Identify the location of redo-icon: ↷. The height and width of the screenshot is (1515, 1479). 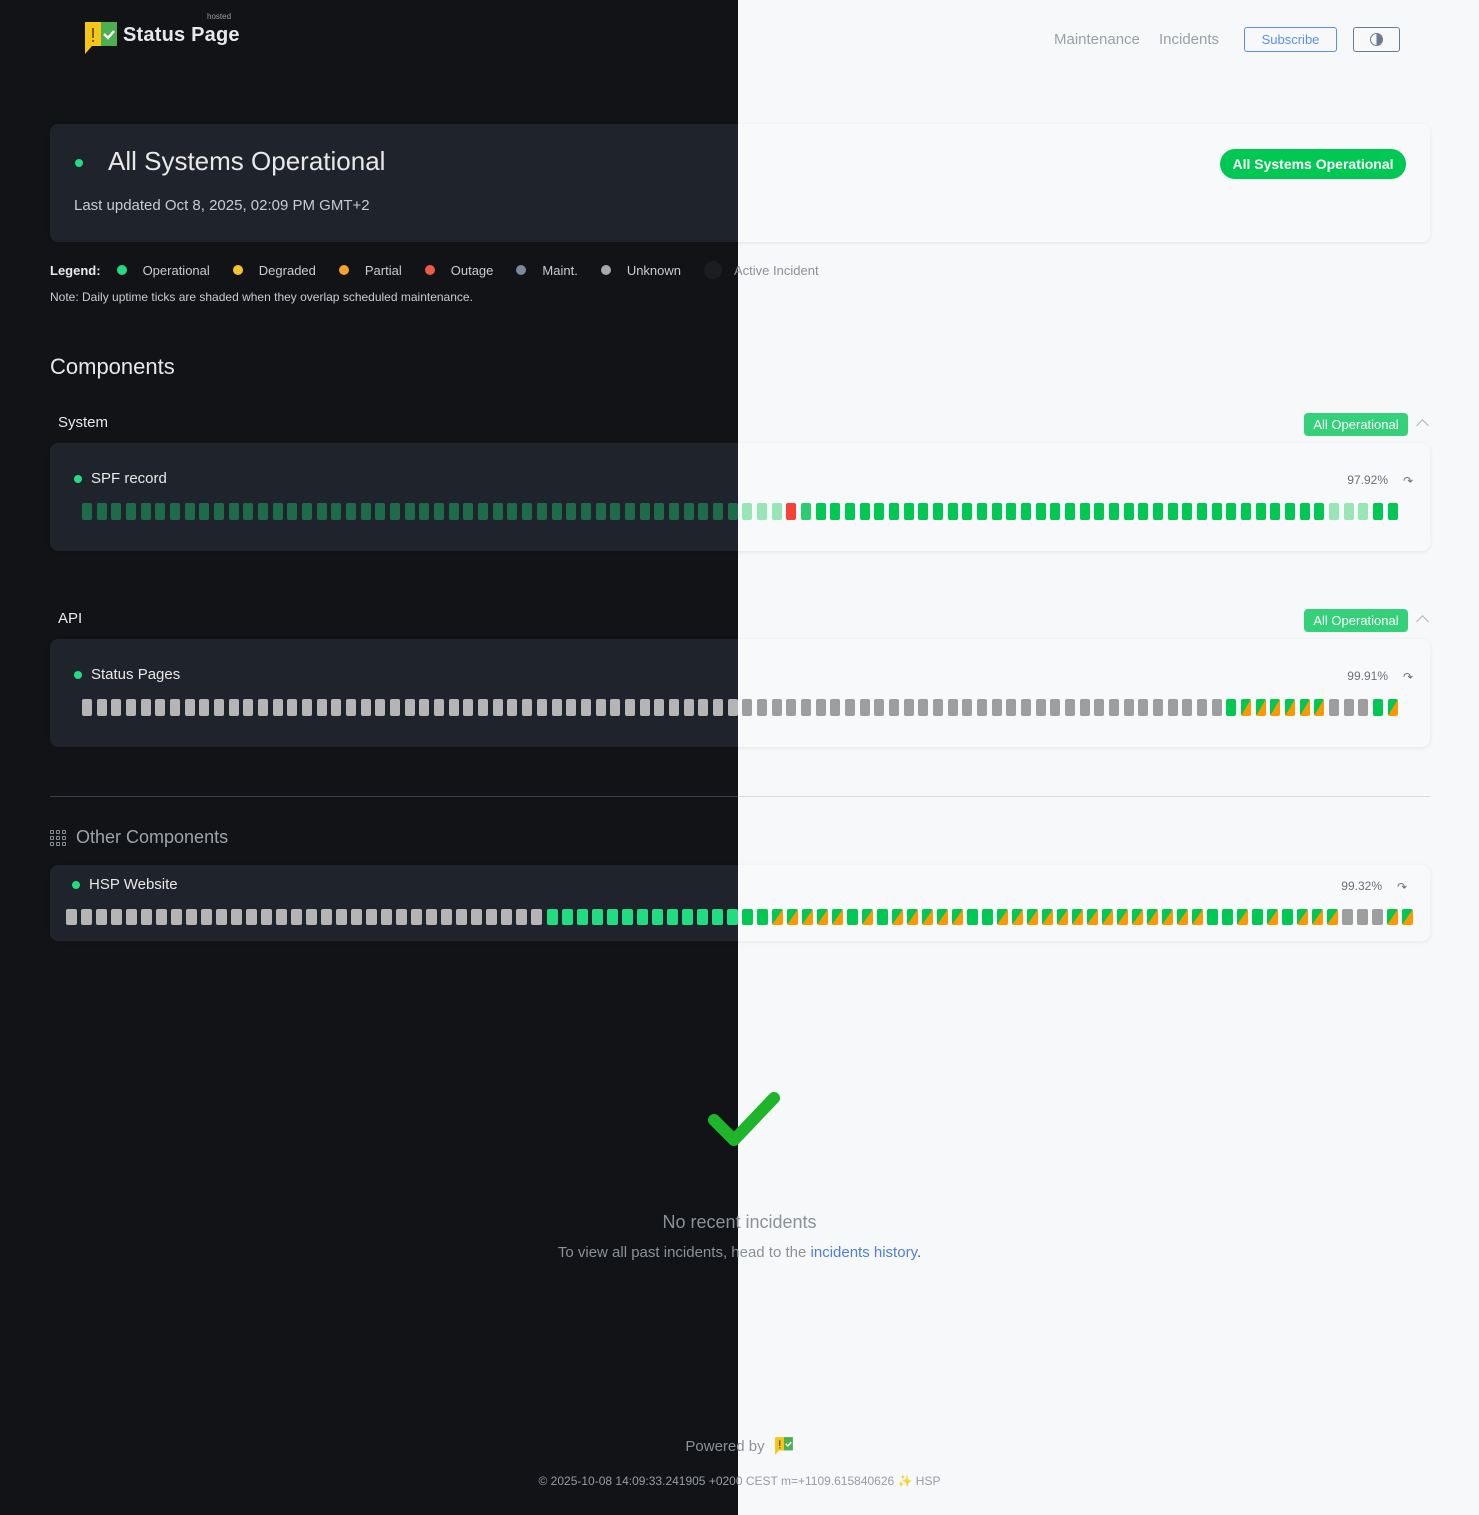
(1402, 887).